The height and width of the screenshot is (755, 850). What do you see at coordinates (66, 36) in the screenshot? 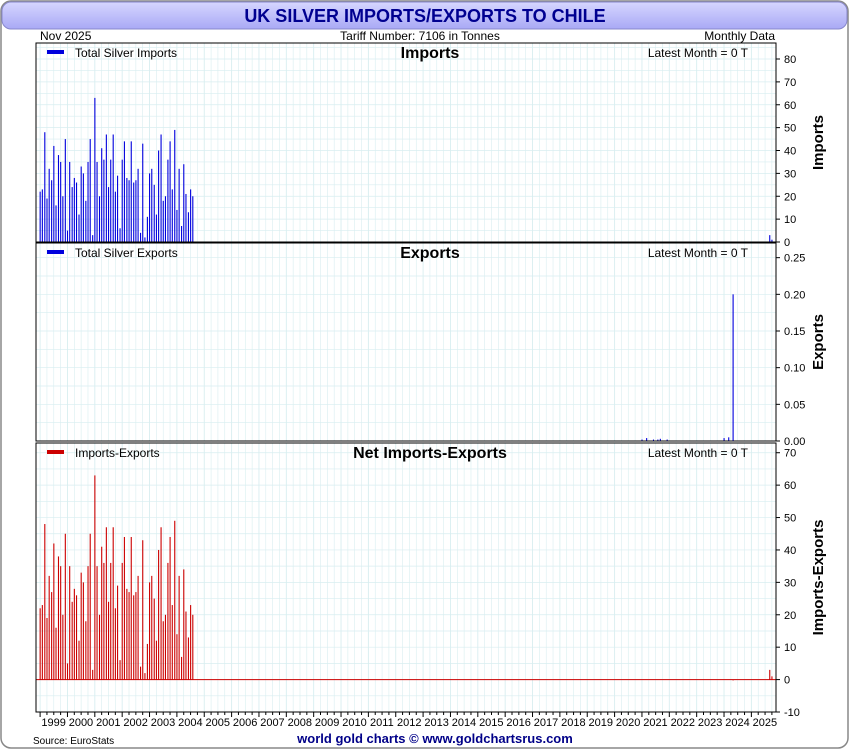
I see `header-date: Nov 2025` at bounding box center [66, 36].